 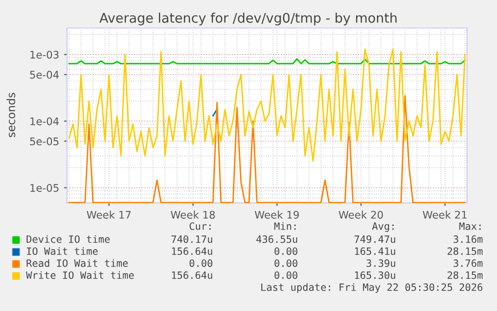 What do you see at coordinates (44, 54) in the screenshot?
I see `y-tick-label: 1e-03` at bounding box center [44, 54].